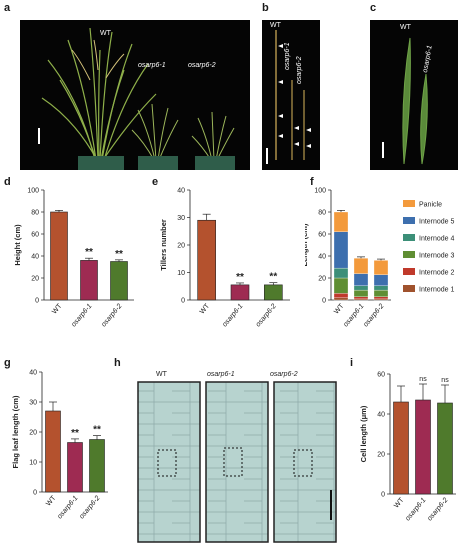 The width and height of the screenshot is (463, 550). I want to click on micro-scale-bar, so click(331, 505).